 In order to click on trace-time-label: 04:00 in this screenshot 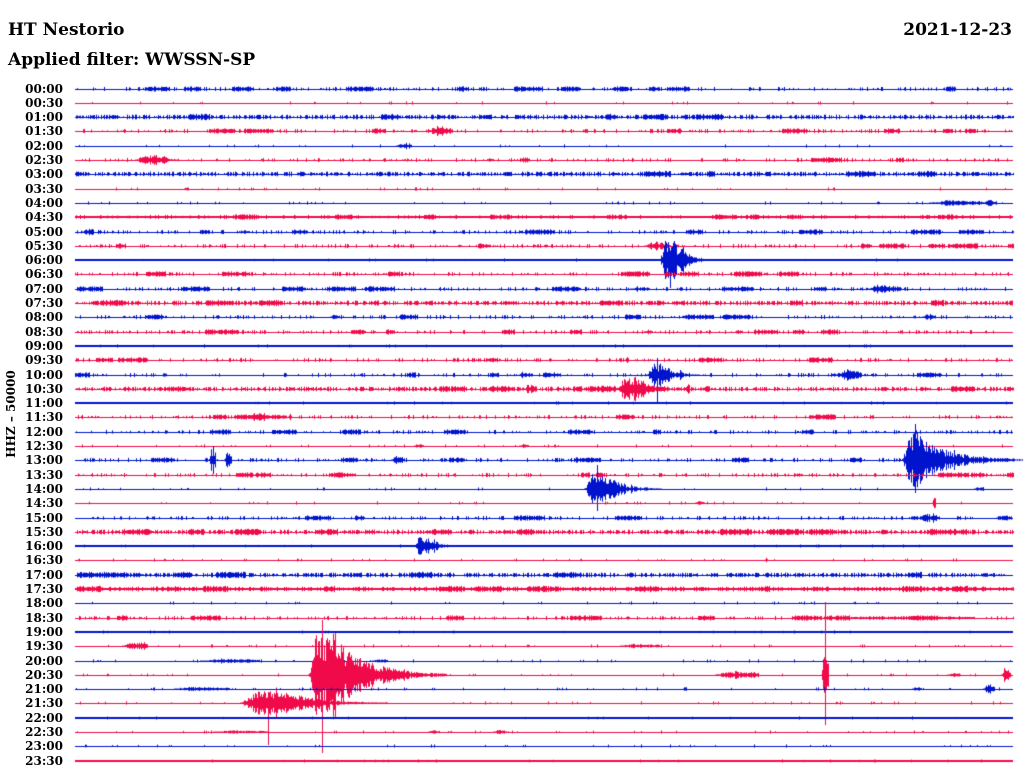, I will do `click(44, 203)`.